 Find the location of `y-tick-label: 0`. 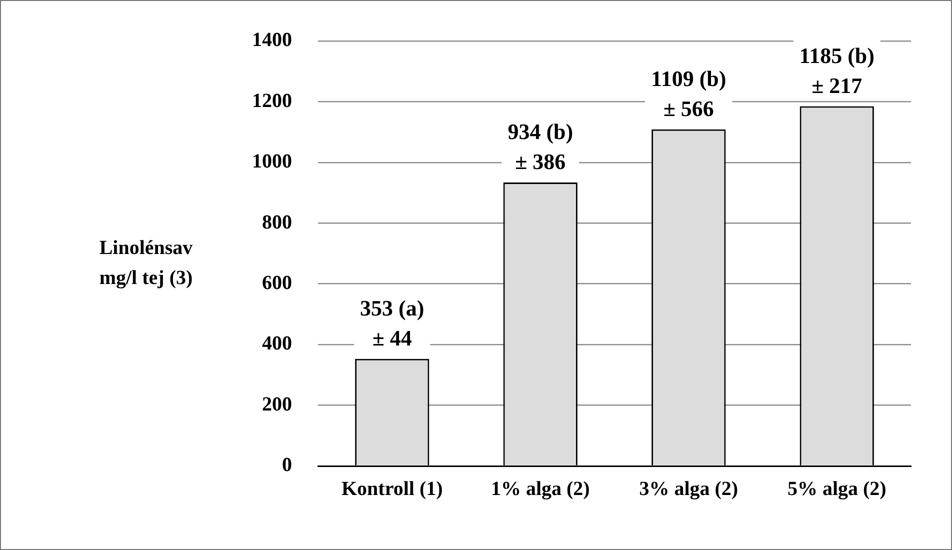

y-tick-label: 0 is located at coordinates (287, 465).